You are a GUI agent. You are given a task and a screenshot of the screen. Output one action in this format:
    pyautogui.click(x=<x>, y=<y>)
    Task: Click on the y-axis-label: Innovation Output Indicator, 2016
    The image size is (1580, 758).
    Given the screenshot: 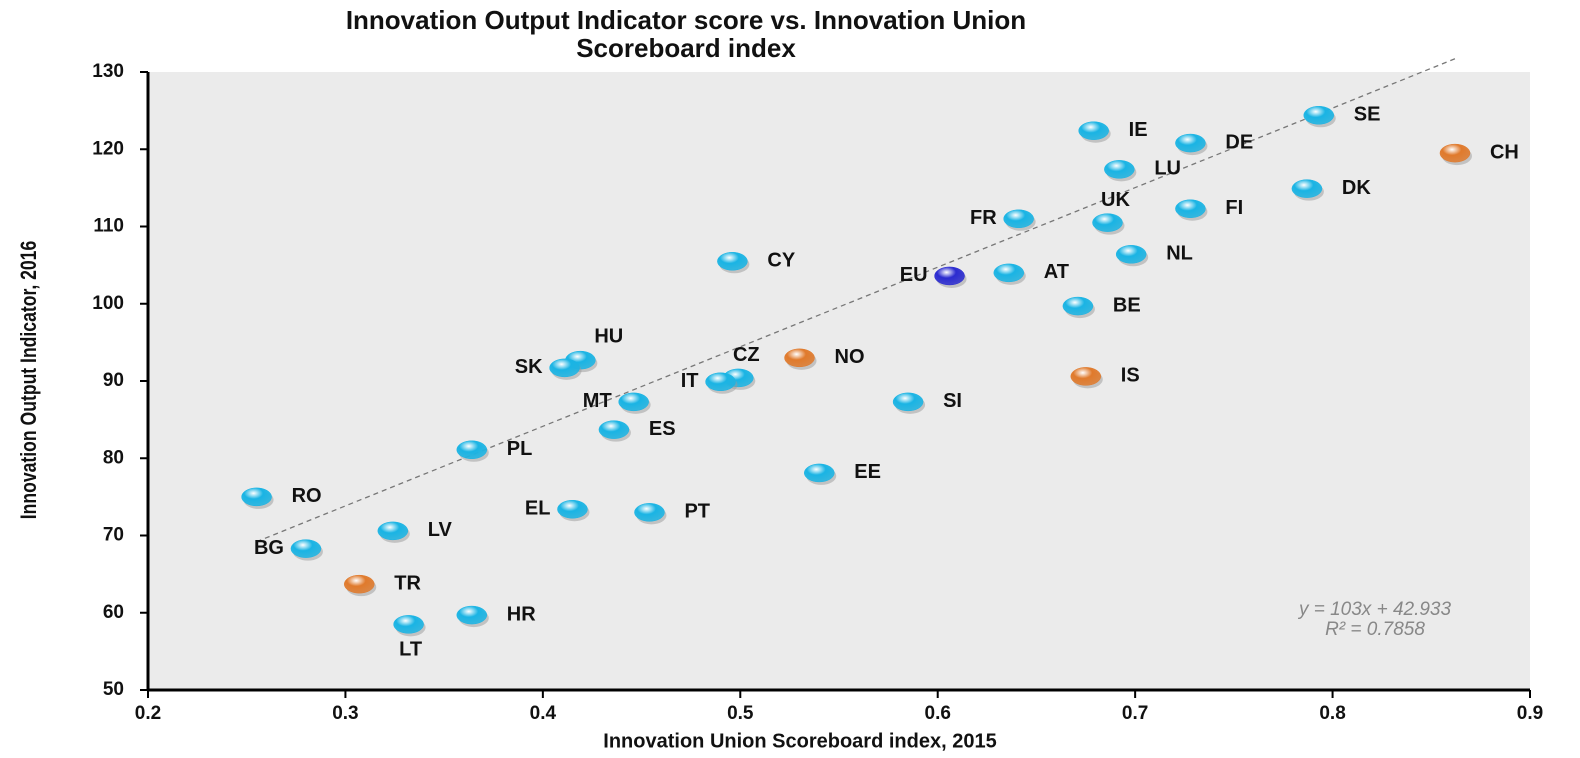 What is the action you would take?
    pyautogui.click(x=29, y=380)
    